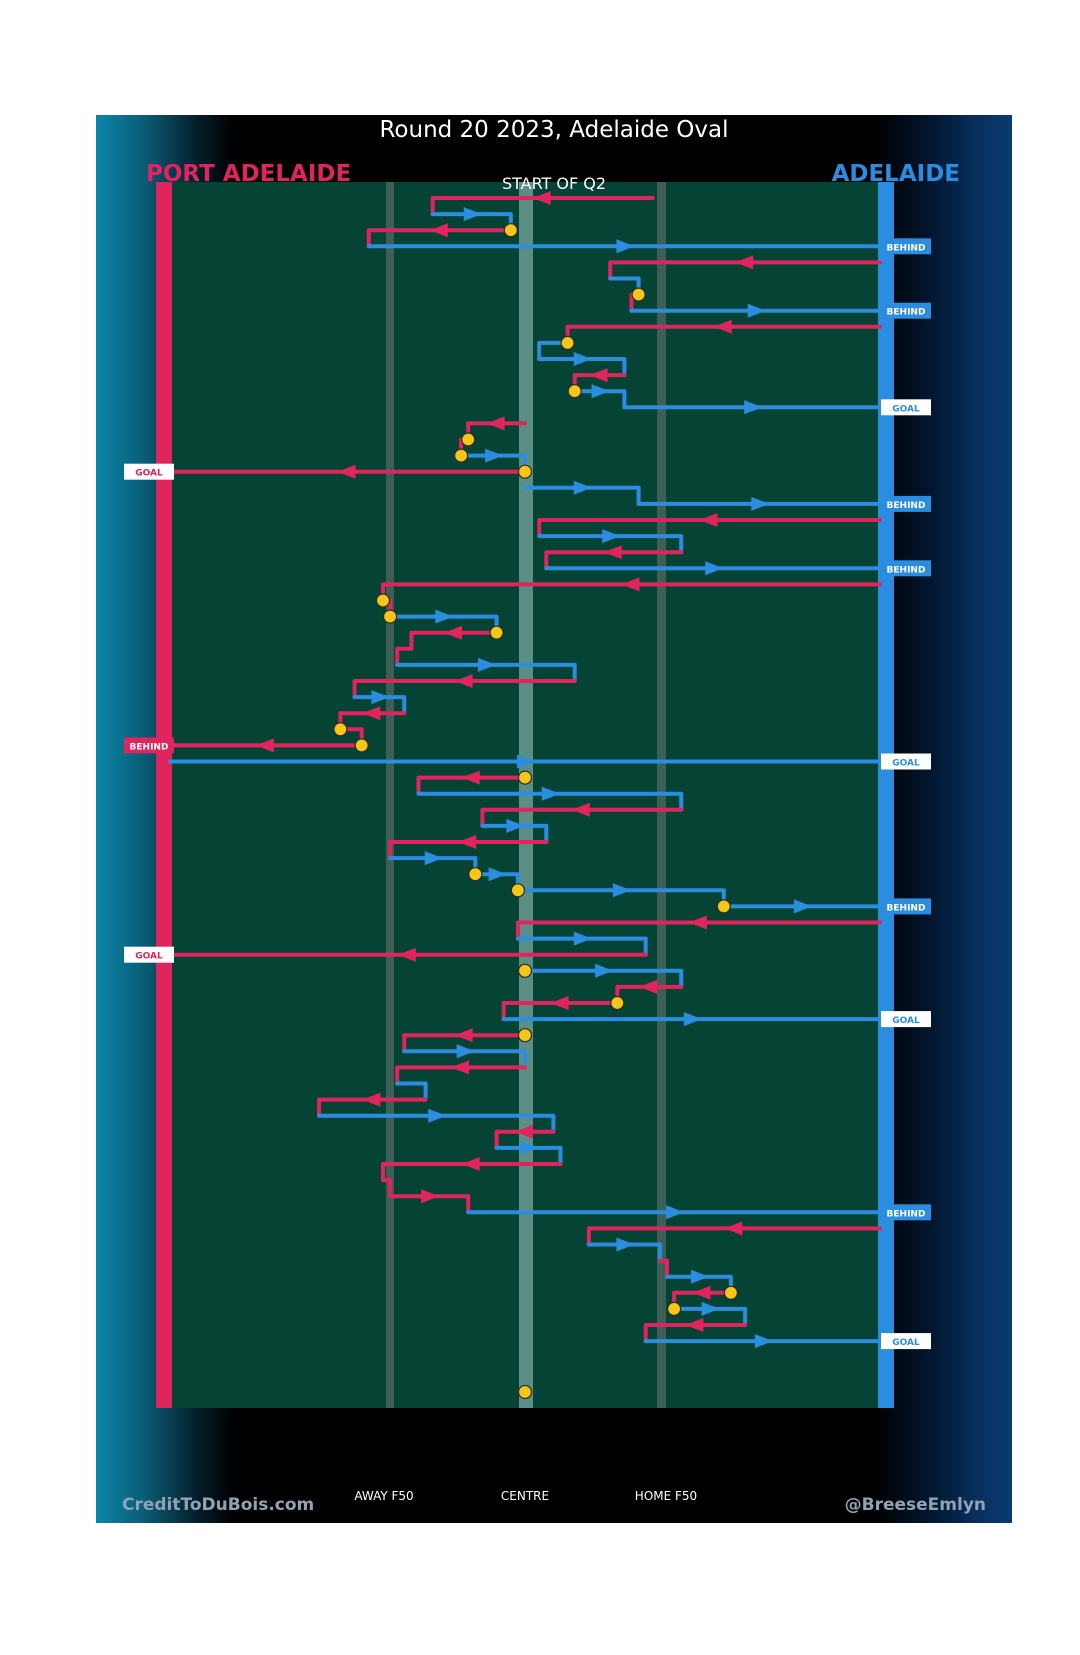  What do you see at coordinates (886, 795) in the screenshot?
I see `adelaide-goal-line` at bounding box center [886, 795].